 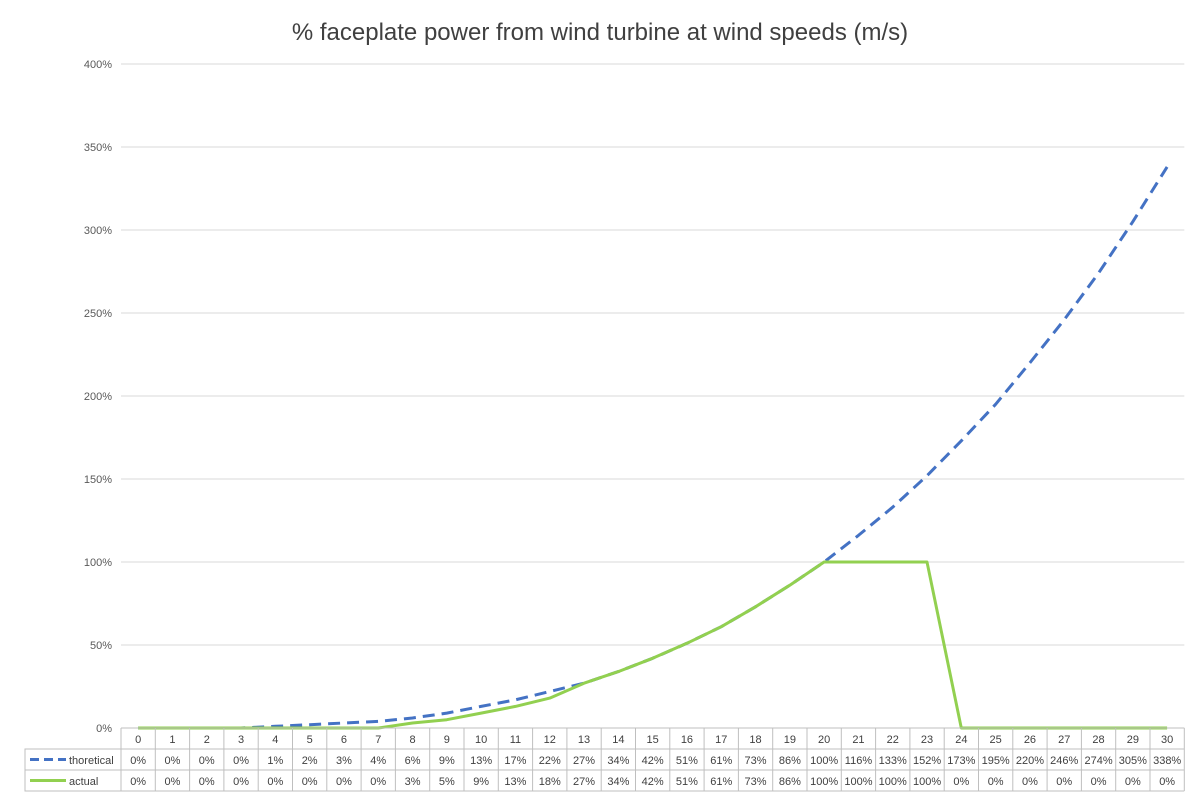 What do you see at coordinates (412, 740) in the screenshot?
I see `x-tick-label: 8` at bounding box center [412, 740].